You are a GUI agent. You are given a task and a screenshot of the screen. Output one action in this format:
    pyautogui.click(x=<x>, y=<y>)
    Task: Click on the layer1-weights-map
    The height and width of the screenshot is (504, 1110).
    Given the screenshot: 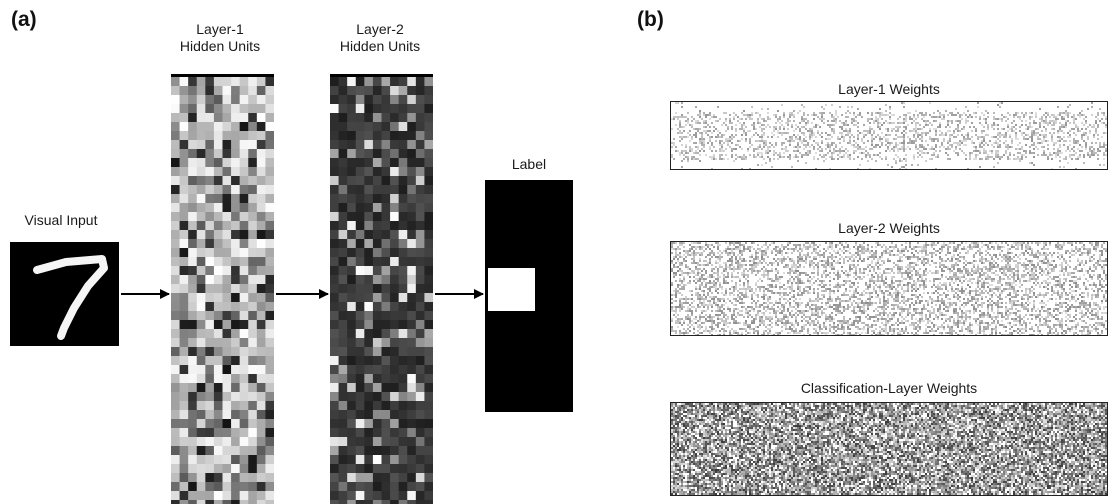 What is the action you would take?
    pyautogui.click(x=889, y=135)
    